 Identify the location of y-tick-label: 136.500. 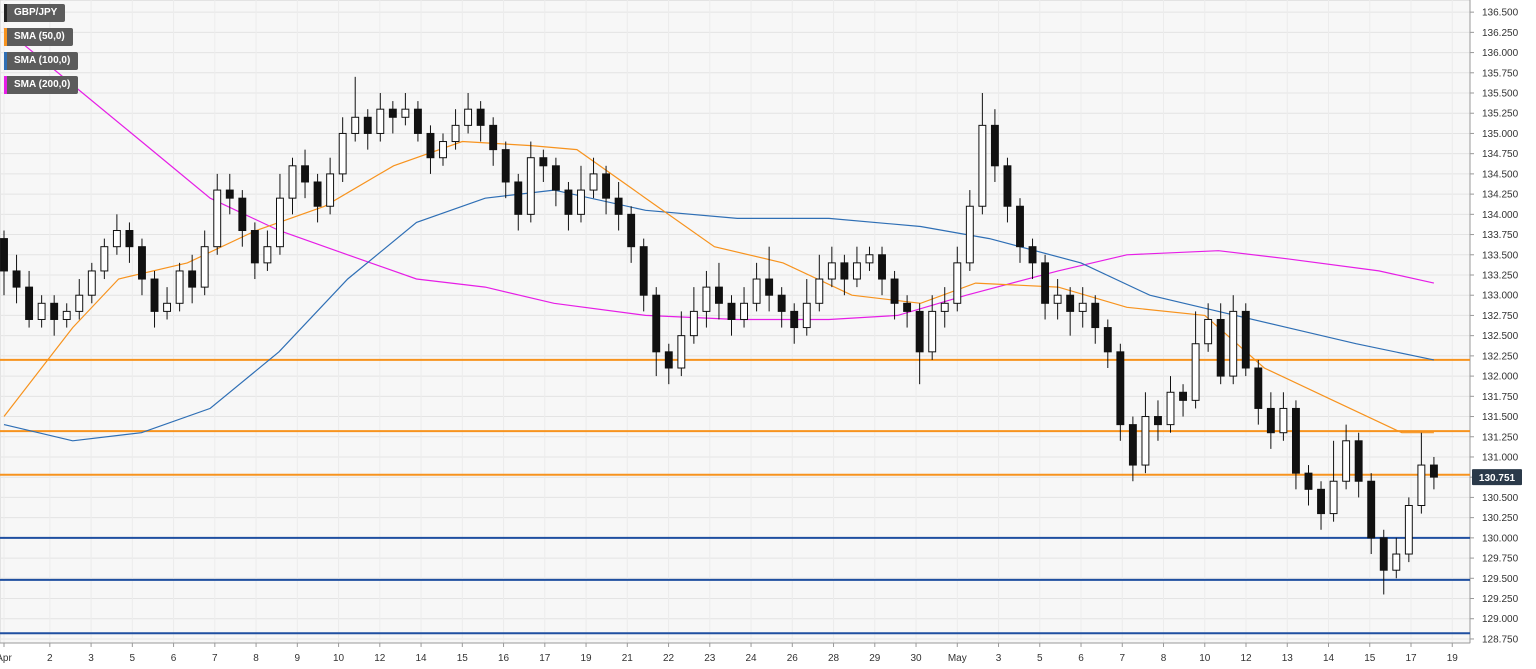
(1500, 13).